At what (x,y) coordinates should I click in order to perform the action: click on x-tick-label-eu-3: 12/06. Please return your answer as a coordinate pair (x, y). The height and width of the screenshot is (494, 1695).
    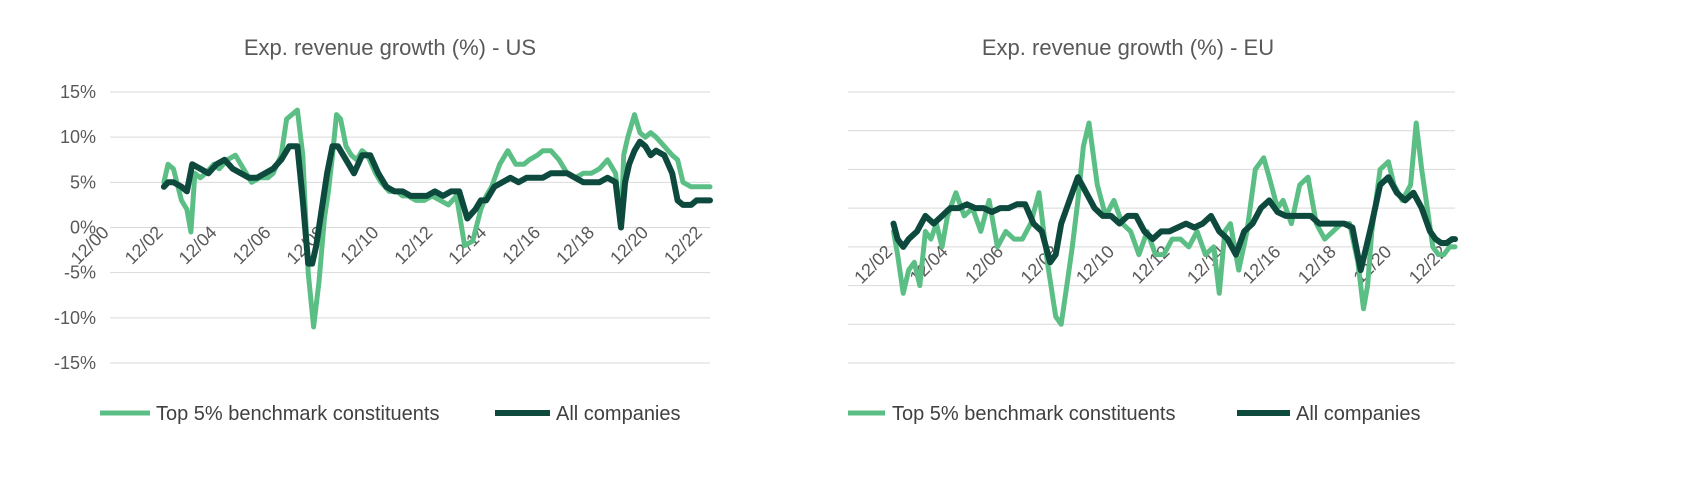
    Looking at the image, I should click on (984, 265).